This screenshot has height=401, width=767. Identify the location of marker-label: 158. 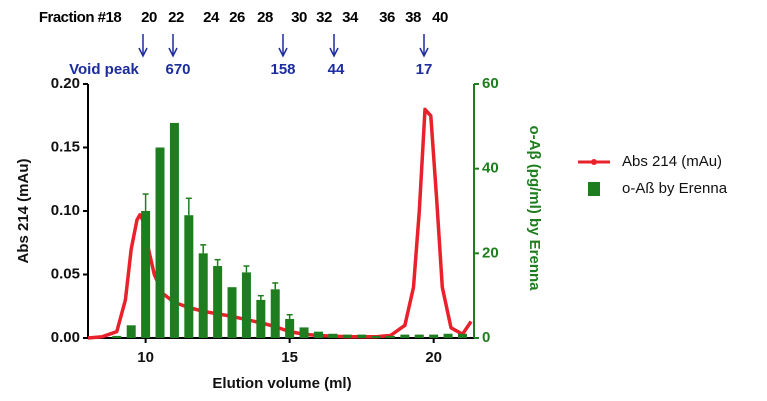
(282, 69).